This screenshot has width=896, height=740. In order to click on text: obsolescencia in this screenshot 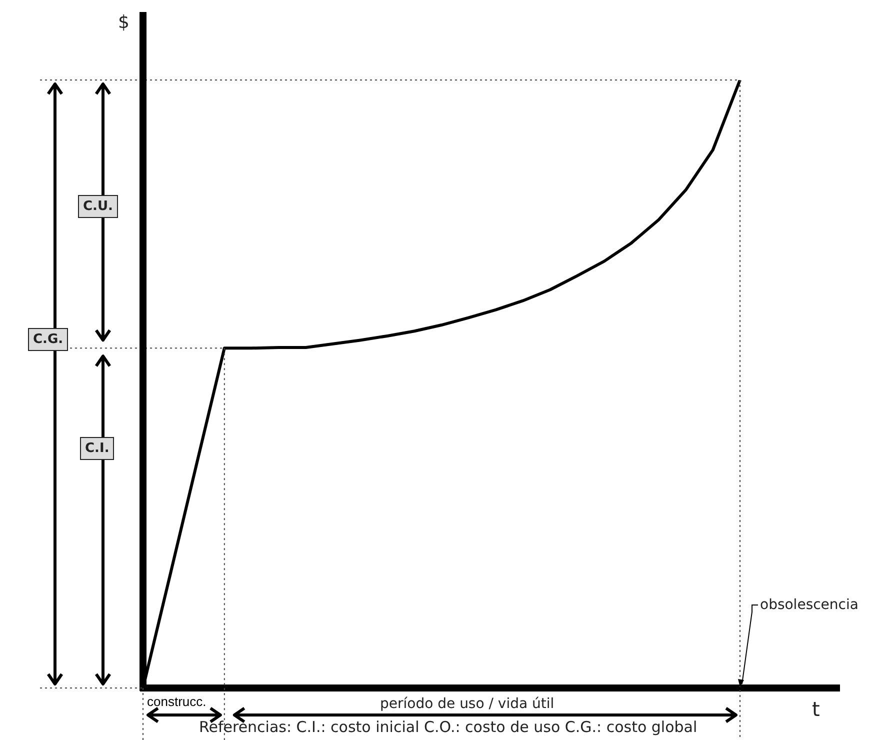, I will do `click(809, 605)`.